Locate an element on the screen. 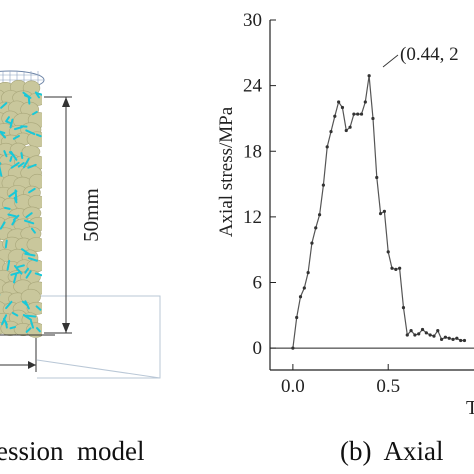 Image resolution: width=474 pixels, height=474 pixels. y-tick-label: 12 is located at coordinates (252, 217).